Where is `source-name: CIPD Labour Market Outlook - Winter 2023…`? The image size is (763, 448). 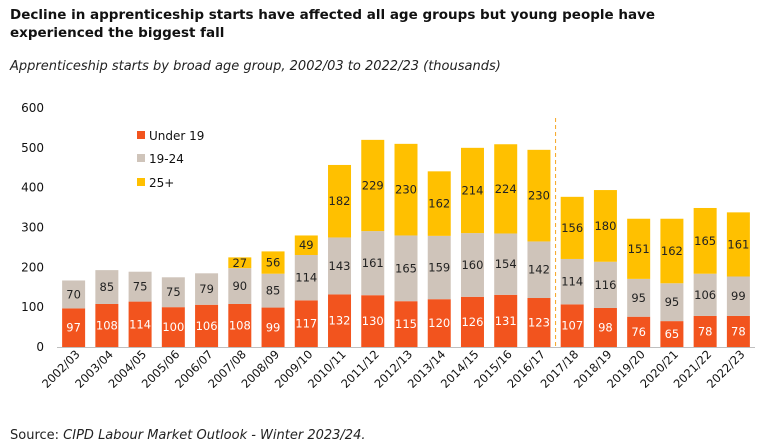 source-name: CIPD Labour Market Outlook - Winter 2023… is located at coordinates (214, 435).